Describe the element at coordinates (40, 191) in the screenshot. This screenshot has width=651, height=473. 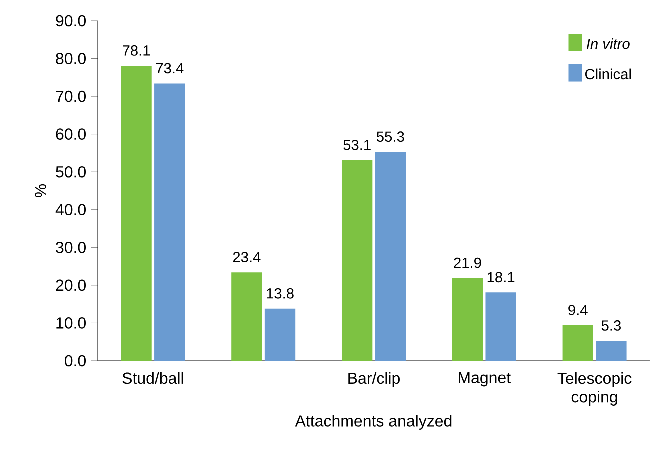
I see `y-axis-title: %` at that location.